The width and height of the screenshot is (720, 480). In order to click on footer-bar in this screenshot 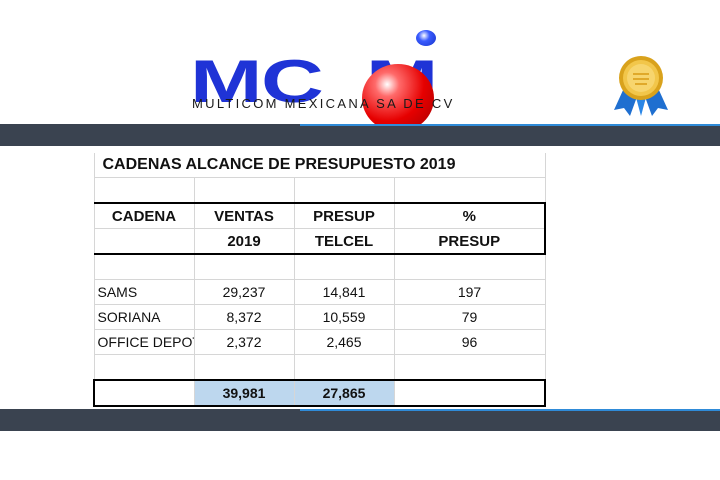, I will do `click(360, 420)`.